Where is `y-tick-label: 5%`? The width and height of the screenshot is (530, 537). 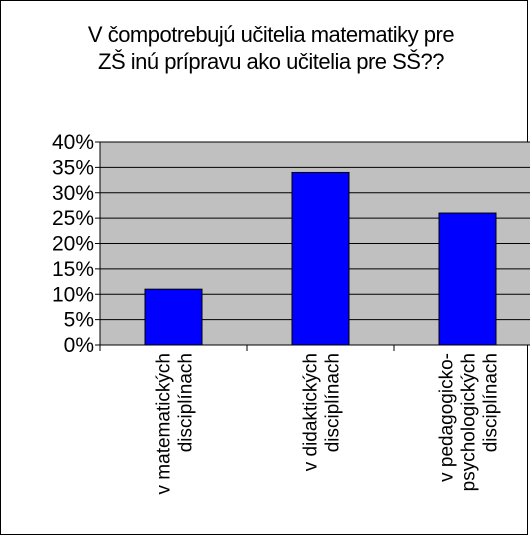
y-tick-label: 5% is located at coordinates (79, 320).